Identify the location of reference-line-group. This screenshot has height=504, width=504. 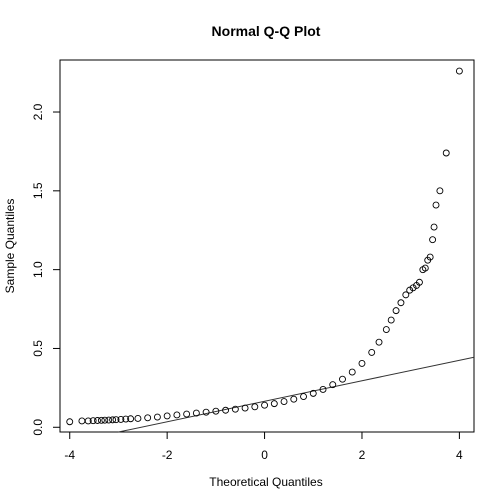
(296, 394).